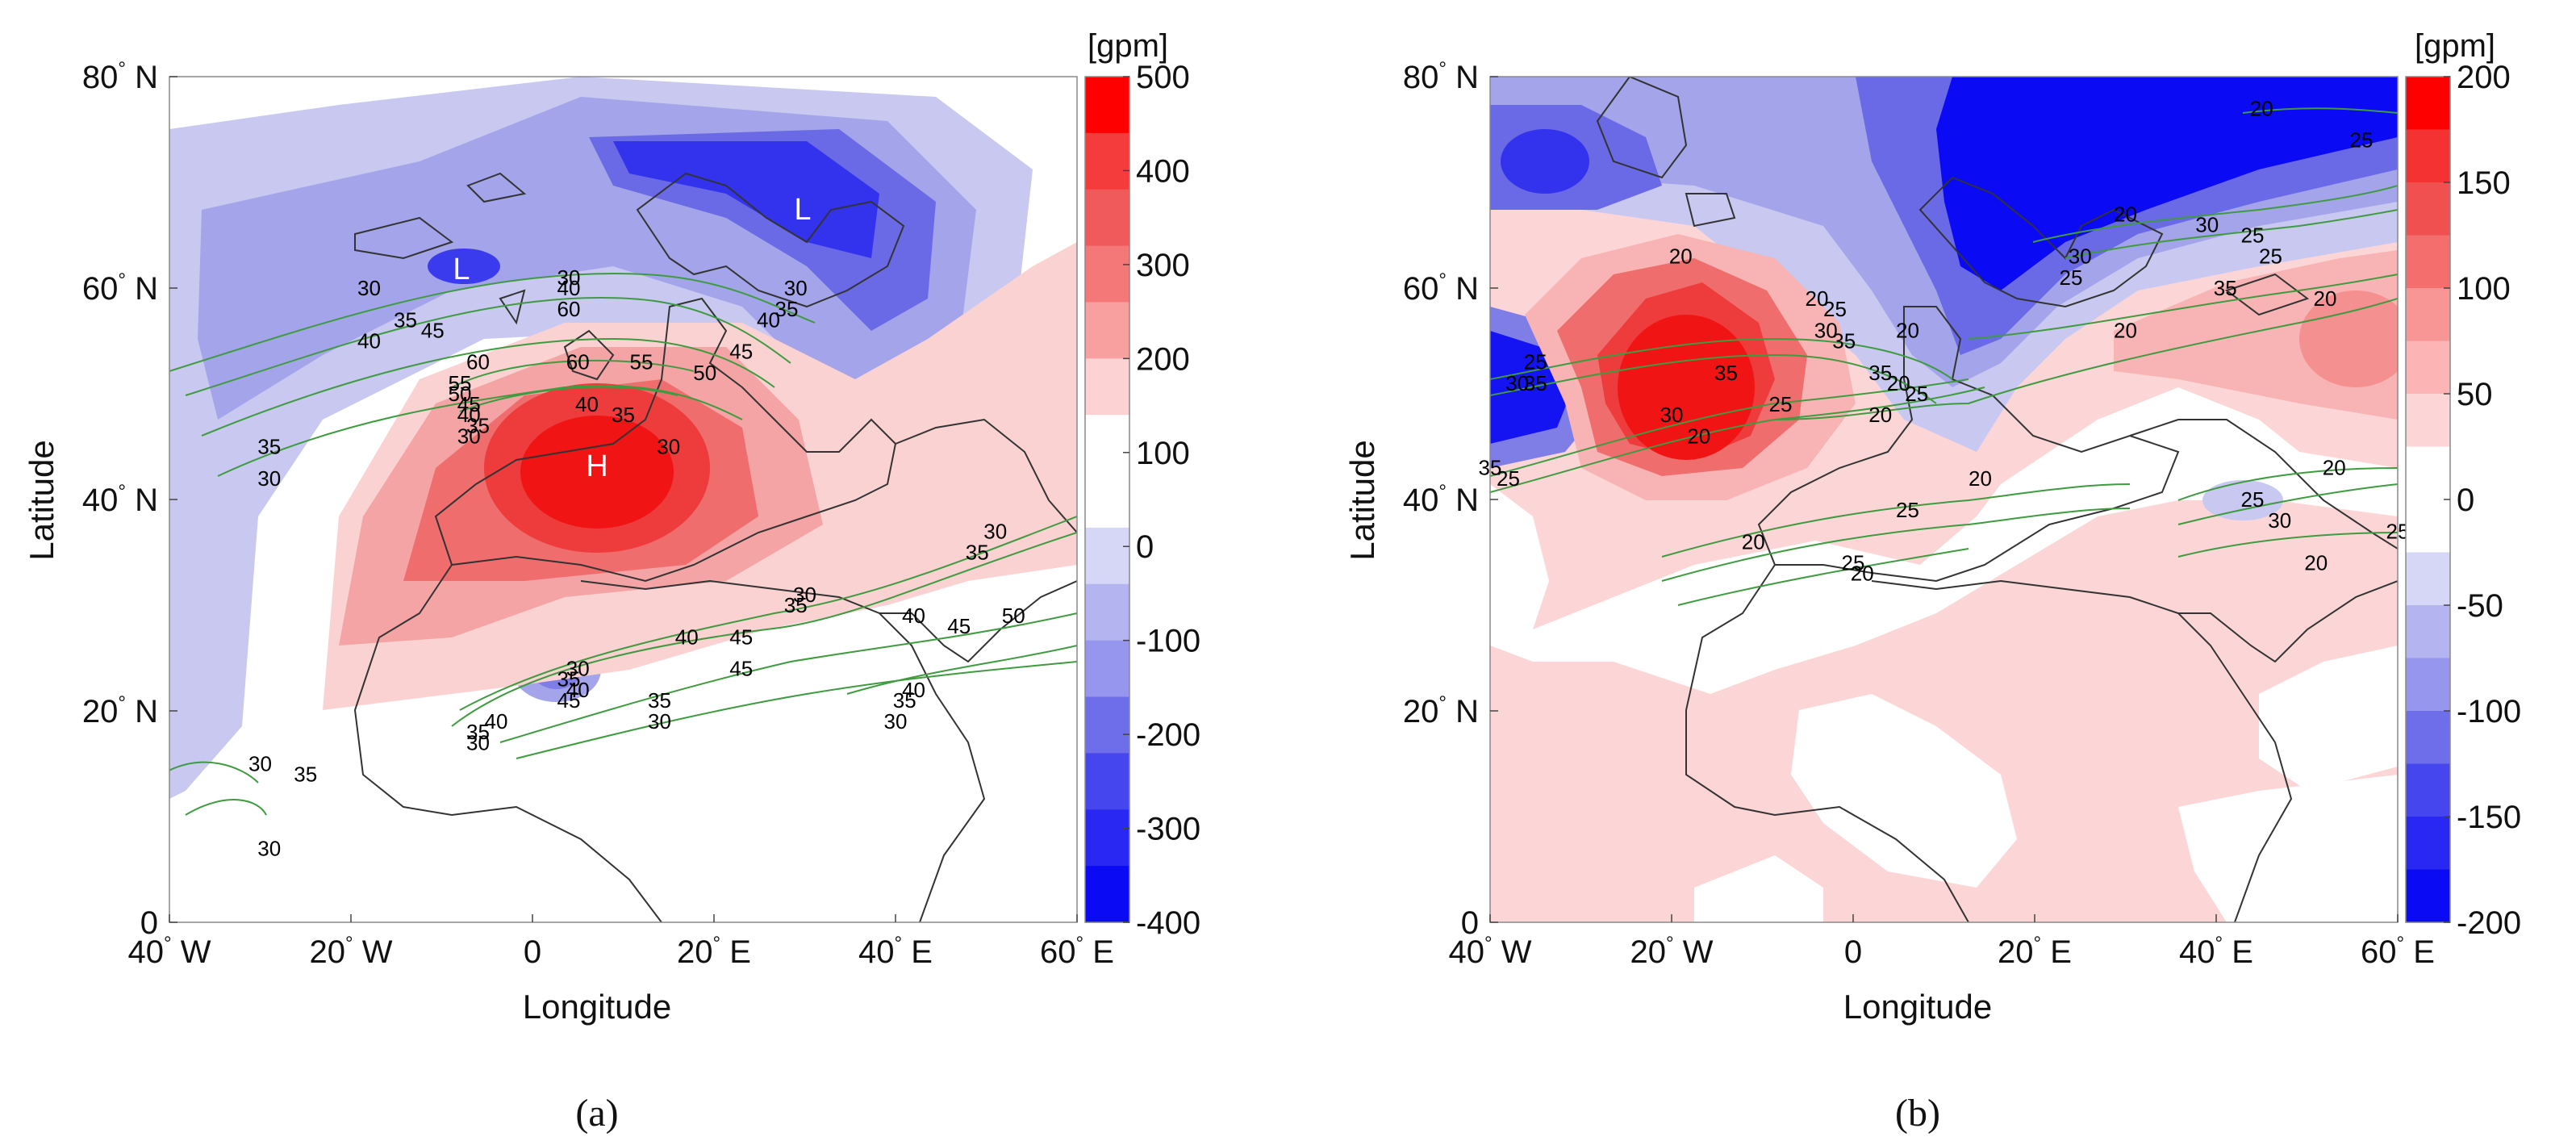 The height and width of the screenshot is (1145, 2576). What do you see at coordinates (1450, 499) in the screenshot?
I see `panel-b-y-ticks: 0 20° N 40° N 60° N 80° N` at bounding box center [1450, 499].